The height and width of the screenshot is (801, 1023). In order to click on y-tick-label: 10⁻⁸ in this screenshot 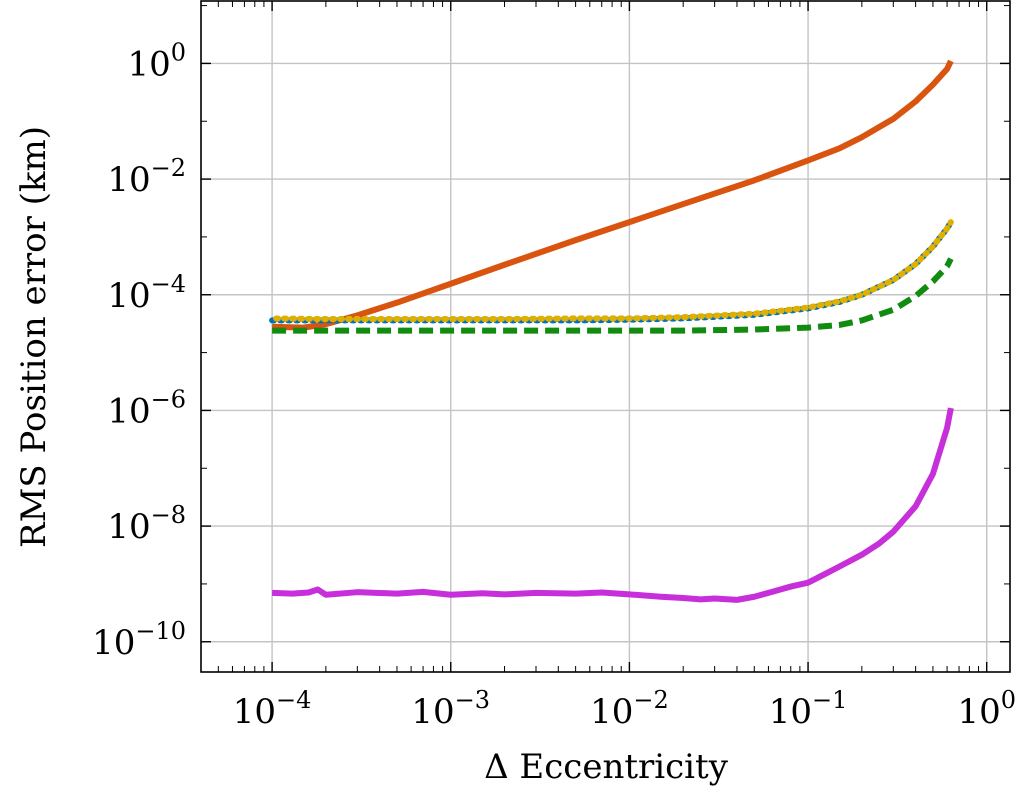, I will do `click(146, 524)`.